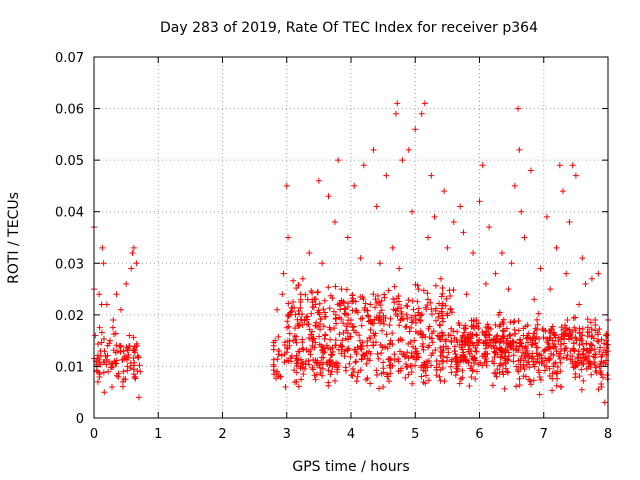 This screenshot has width=640, height=480. What do you see at coordinates (69, 110) in the screenshot?
I see `y-tick-label: 0.06` at bounding box center [69, 110].